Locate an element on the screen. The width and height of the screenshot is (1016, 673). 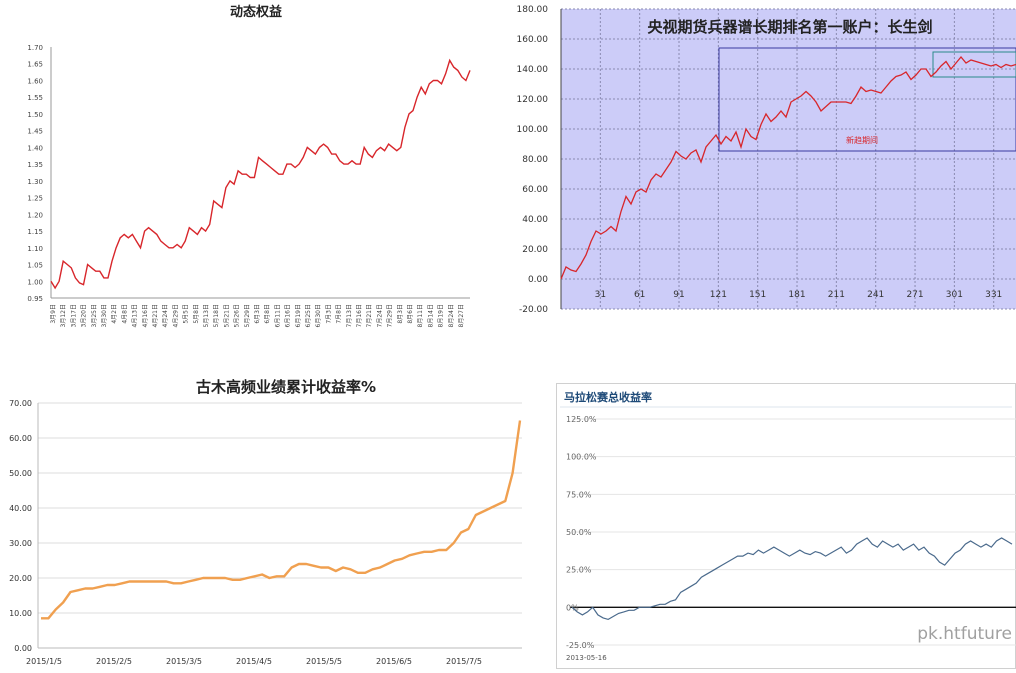
chart-title: 动态权益 is located at coordinates (256, 12).